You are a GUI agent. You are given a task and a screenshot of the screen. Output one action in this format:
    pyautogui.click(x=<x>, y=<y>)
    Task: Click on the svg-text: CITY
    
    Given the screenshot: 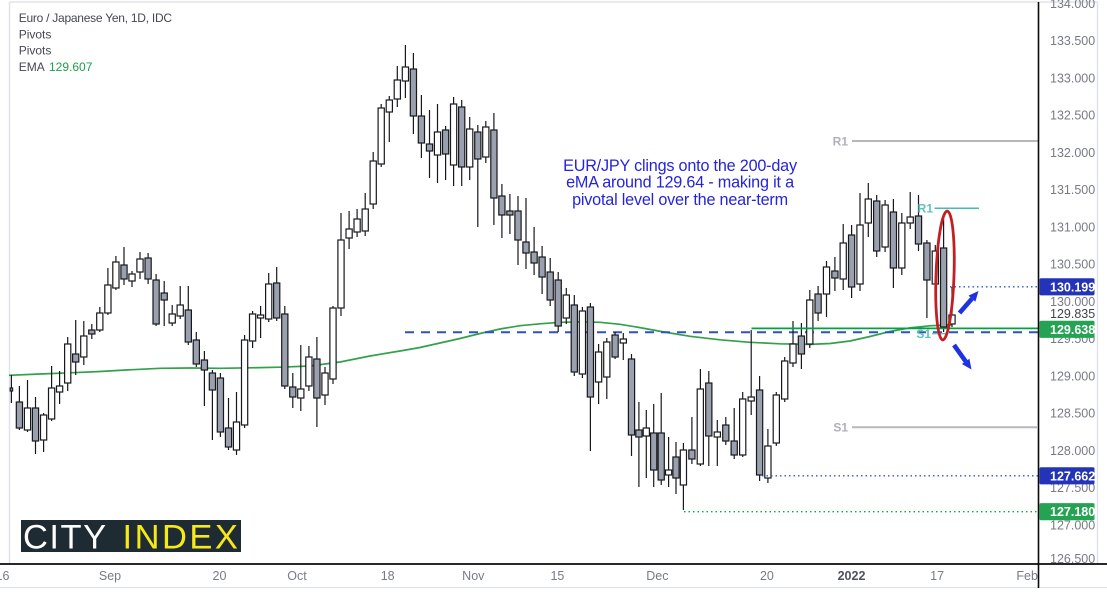 What is the action you would take?
    pyautogui.click(x=65, y=538)
    